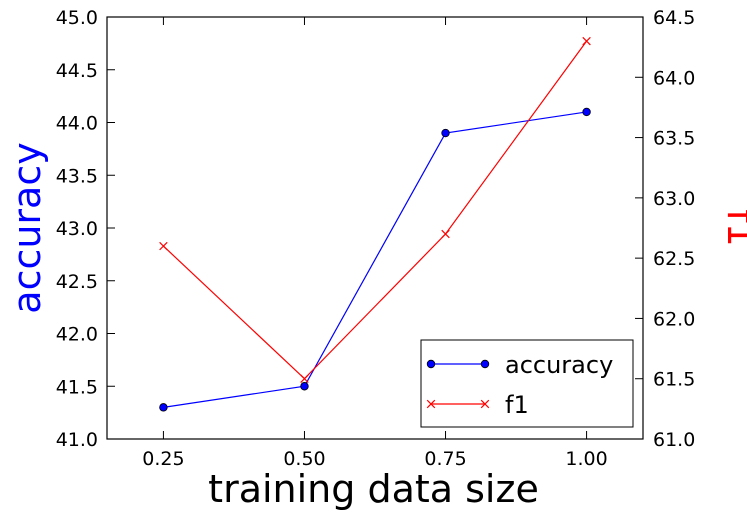 The image size is (747, 521). I want to click on y-right-tick-label: 61.0, so click(674, 440).